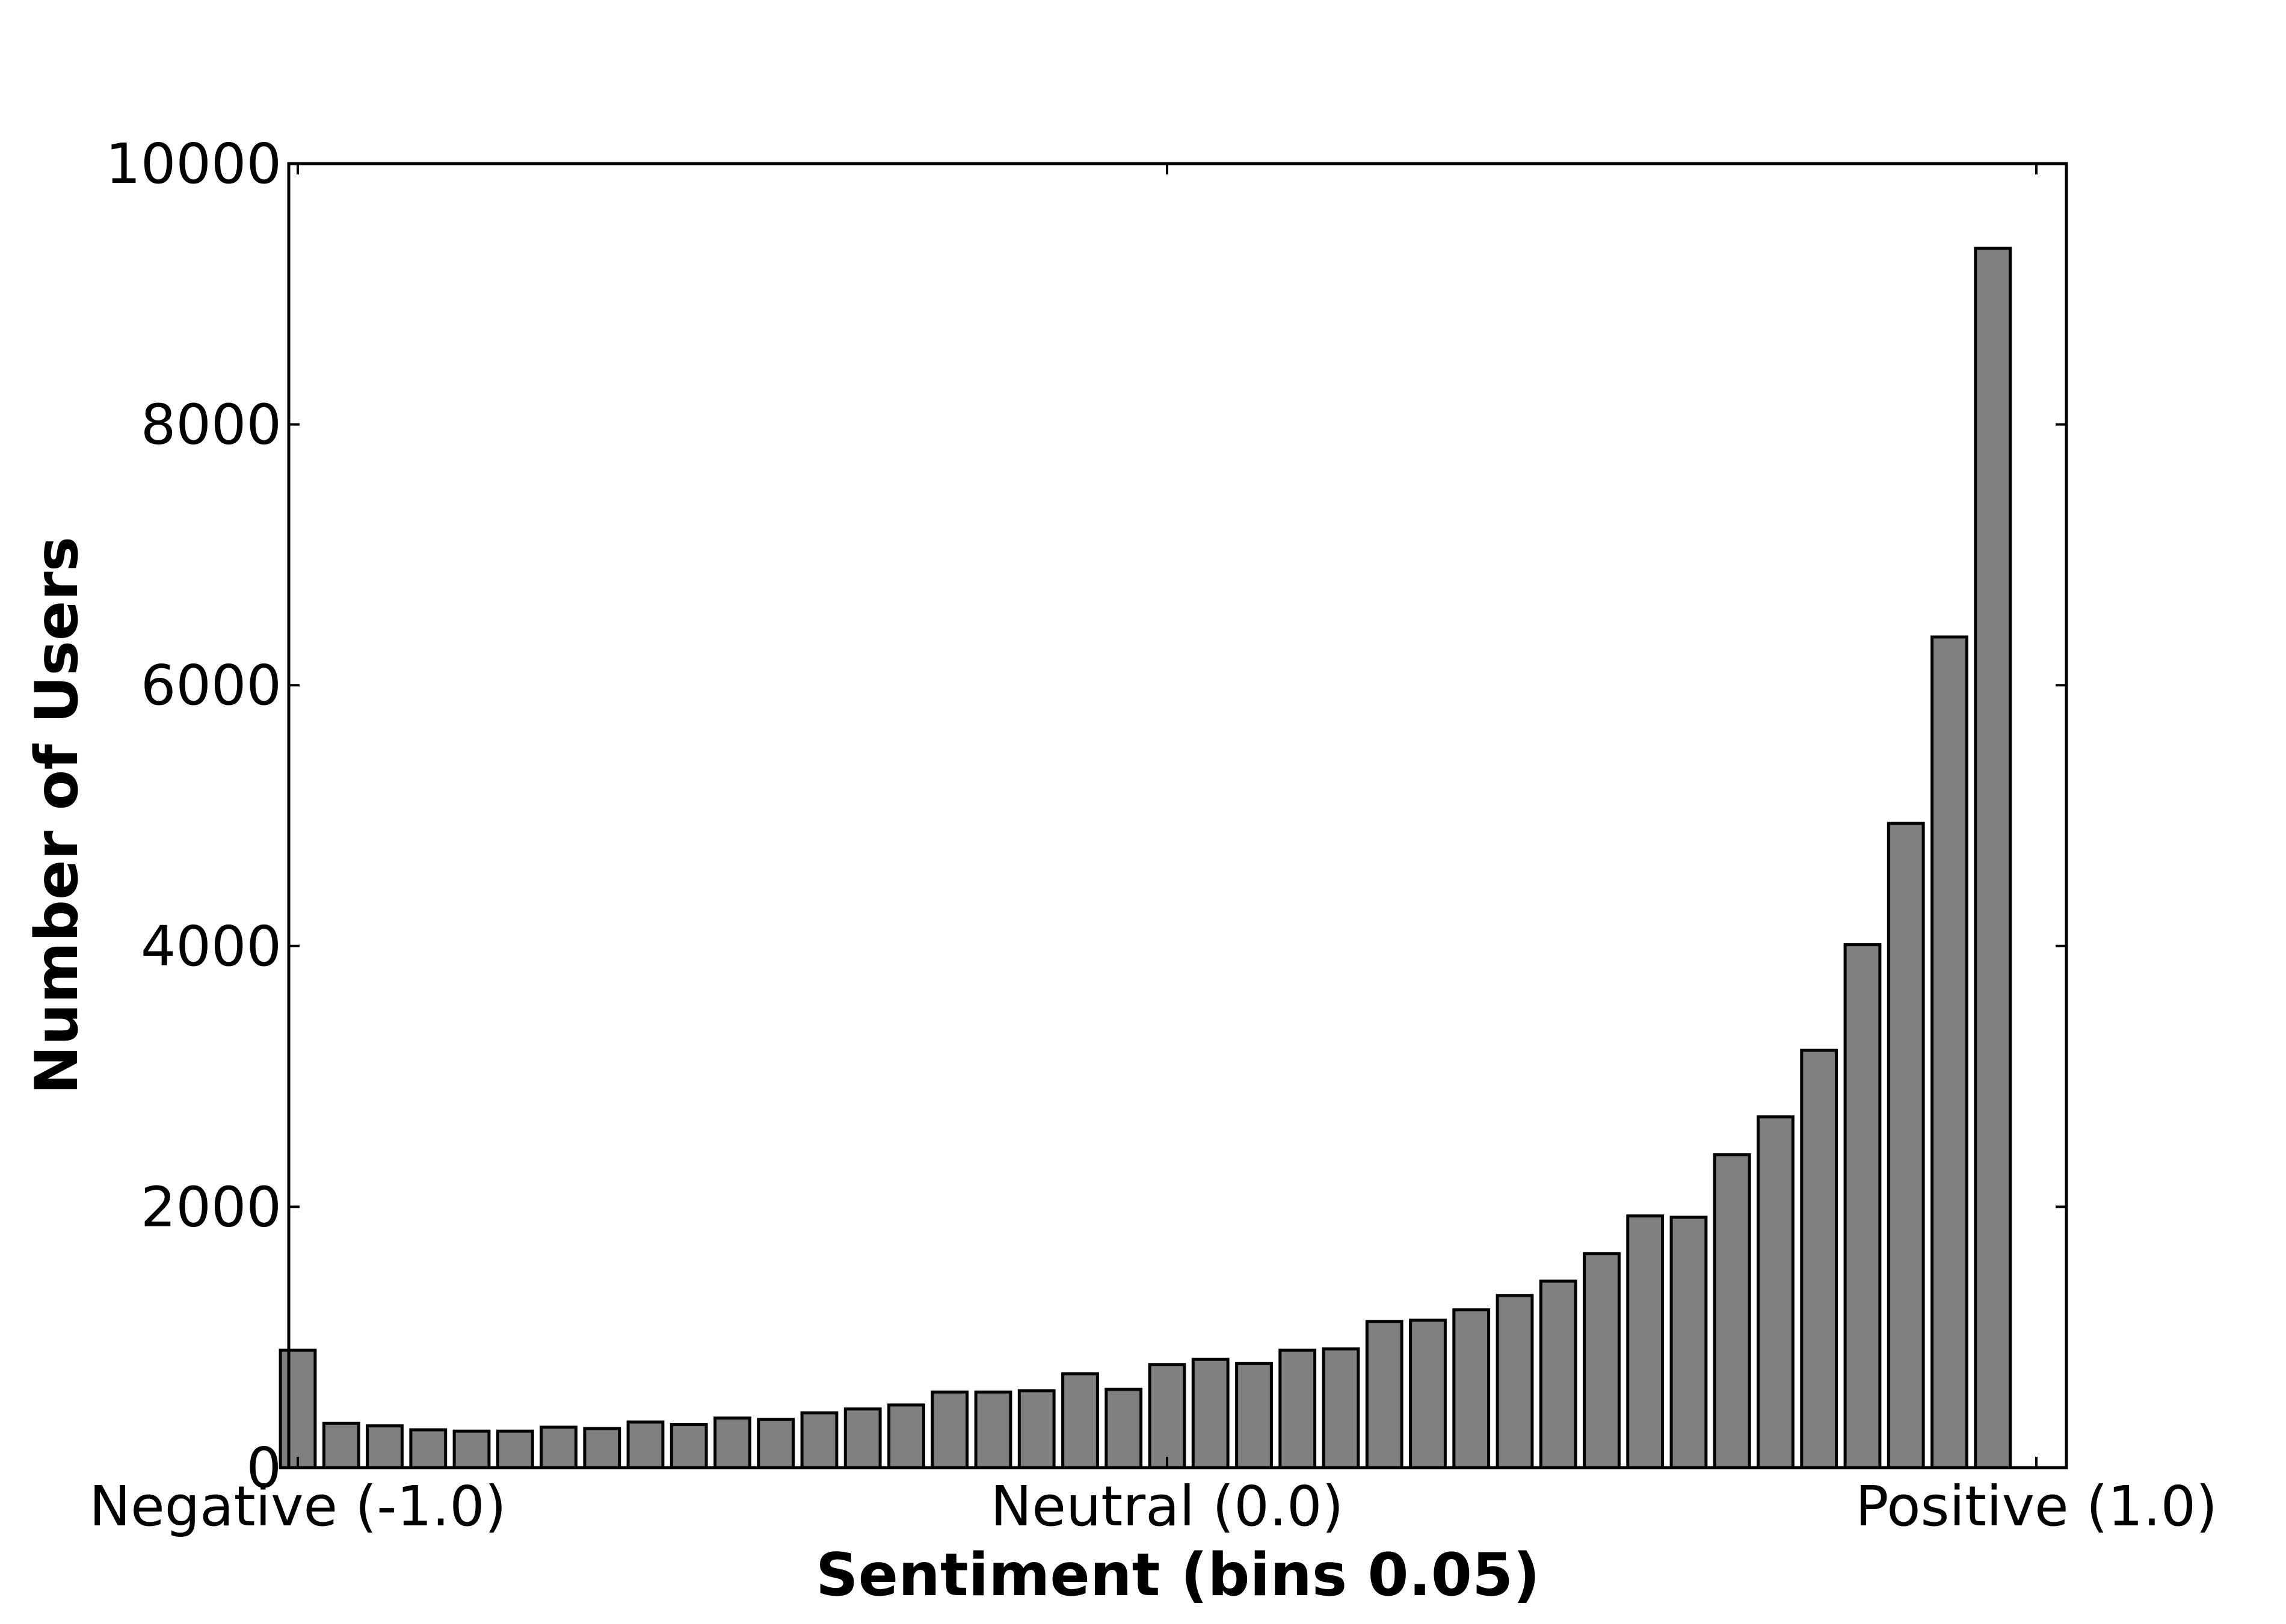 The height and width of the screenshot is (1624, 2286). What do you see at coordinates (211, 946) in the screenshot?
I see `y-tick-label: 4000` at bounding box center [211, 946].